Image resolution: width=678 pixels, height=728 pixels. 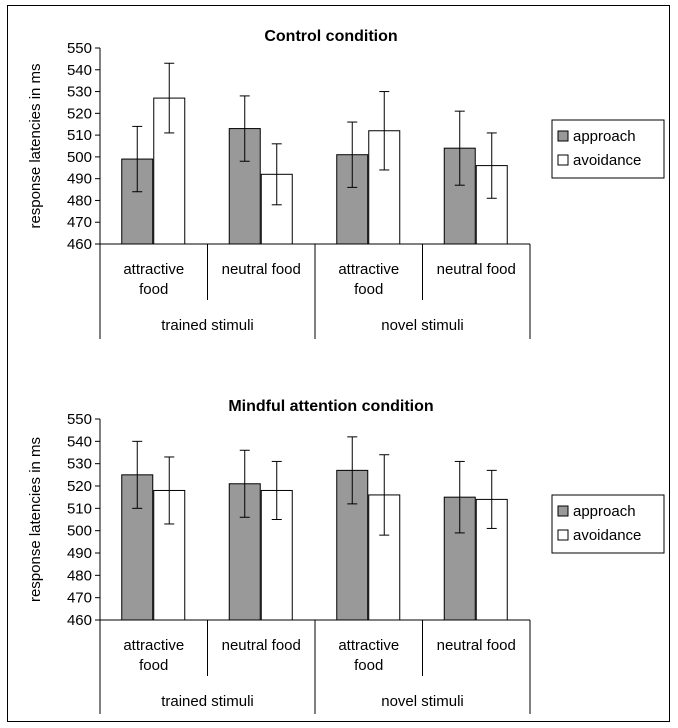 What do you see at coordinates (563, 160) in the screenshot?
I see `chart0-legend-swatch-avoidance` at bounding box center [563, 160].